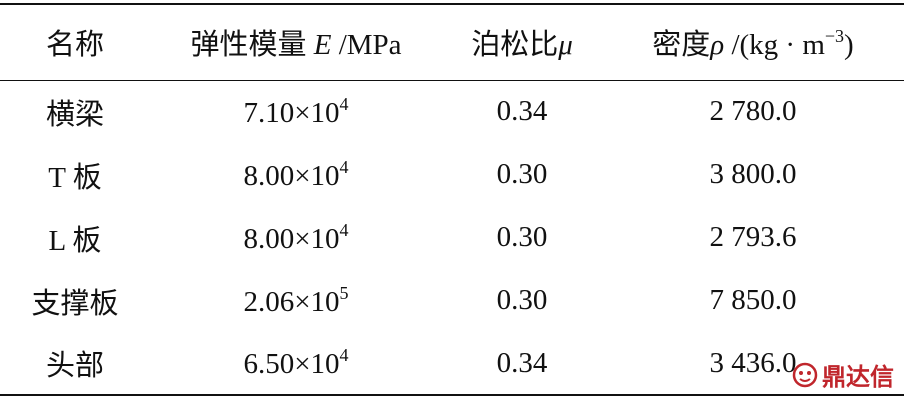 Image resolution: width=904 pixels, height=400 pixels. I want to click on cell-text: 横梁, so click(74, 114).